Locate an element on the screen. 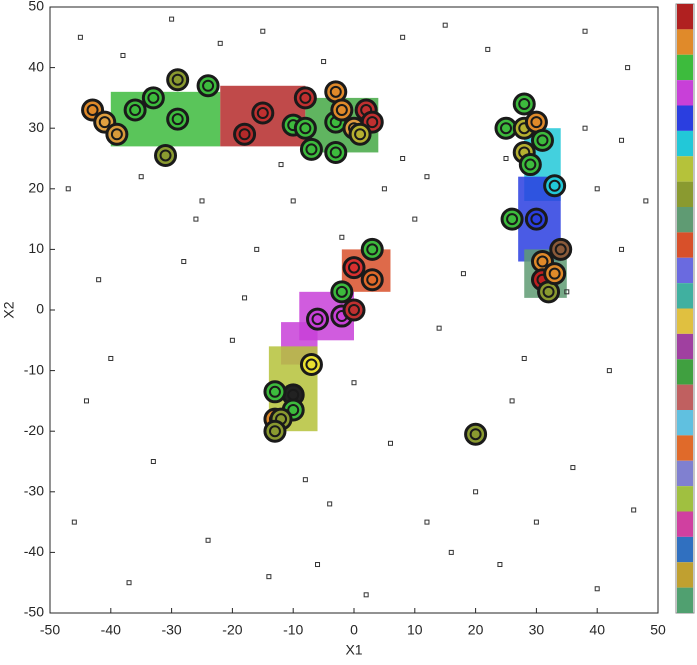 The image size is (697, 665). x-tick-label: -30 is located at coordinates (171, 630).